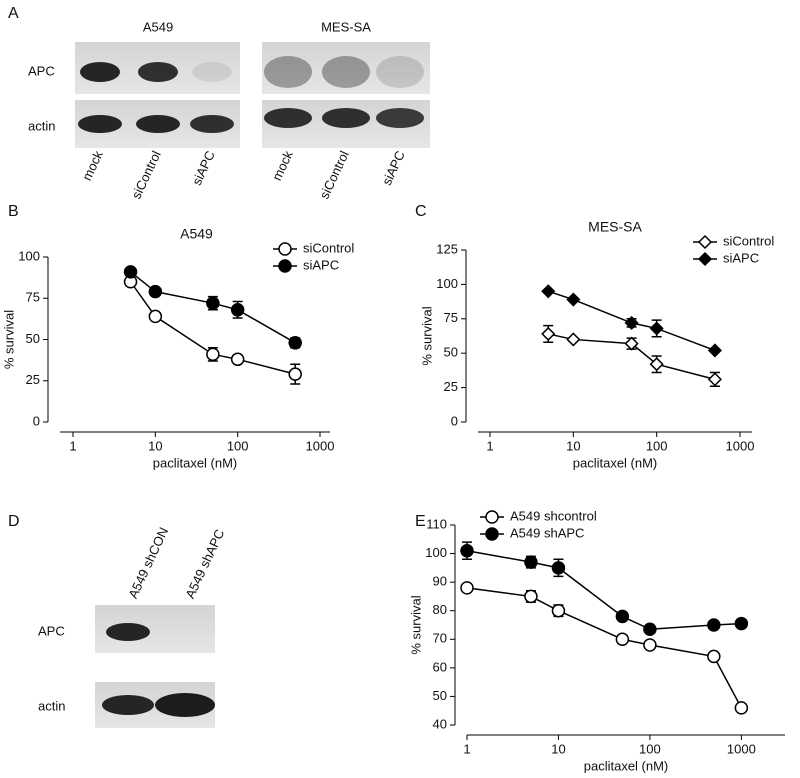 The height and width of the screenshot is (778, 800). Describe the element at coordinates (615, 227) in the screenshot. I see `chart-title: MES-SA` at that location.